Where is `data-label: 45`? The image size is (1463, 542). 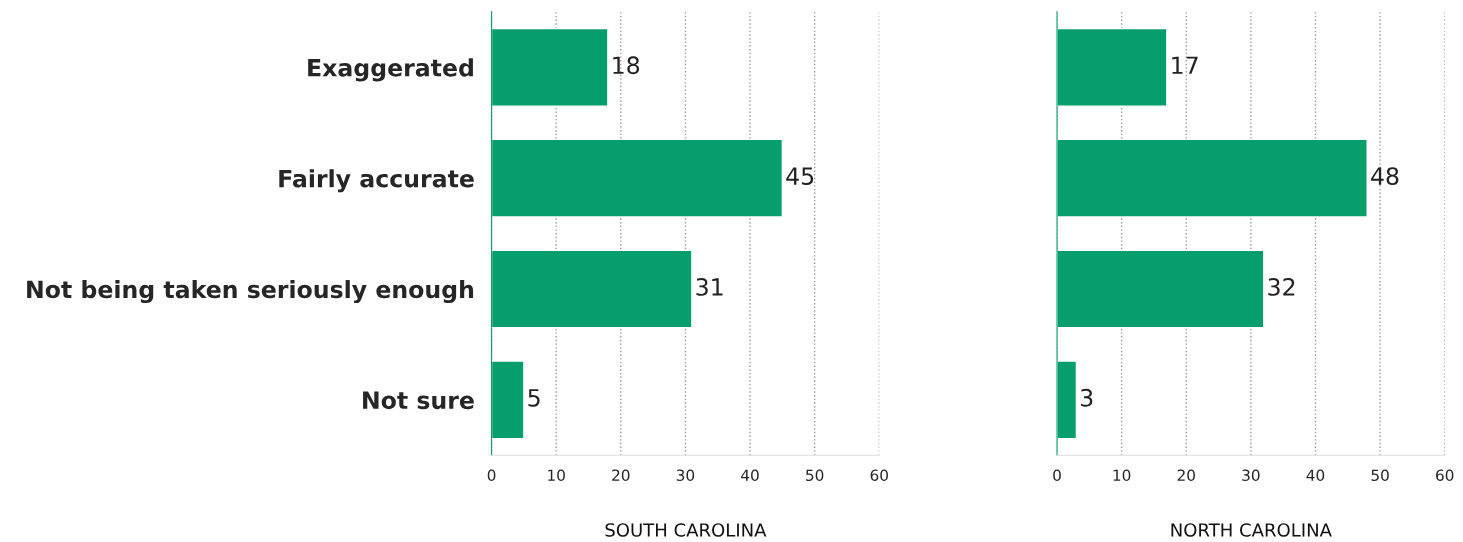 data-label: 45 is located at coordinates (800, 176).